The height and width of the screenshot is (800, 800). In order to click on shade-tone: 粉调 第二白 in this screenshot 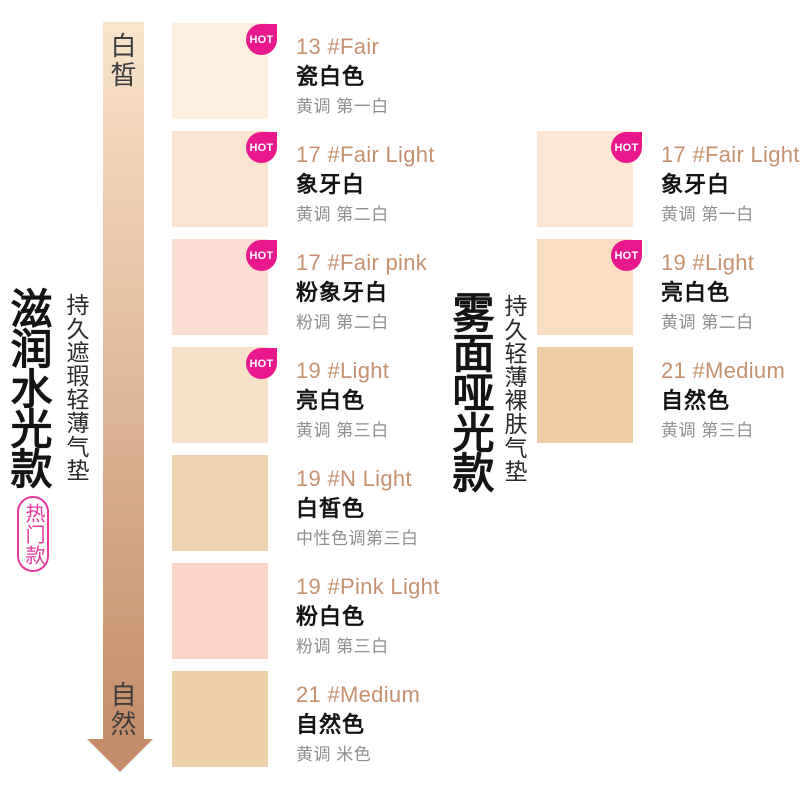, I will do `click(342, 323)`.